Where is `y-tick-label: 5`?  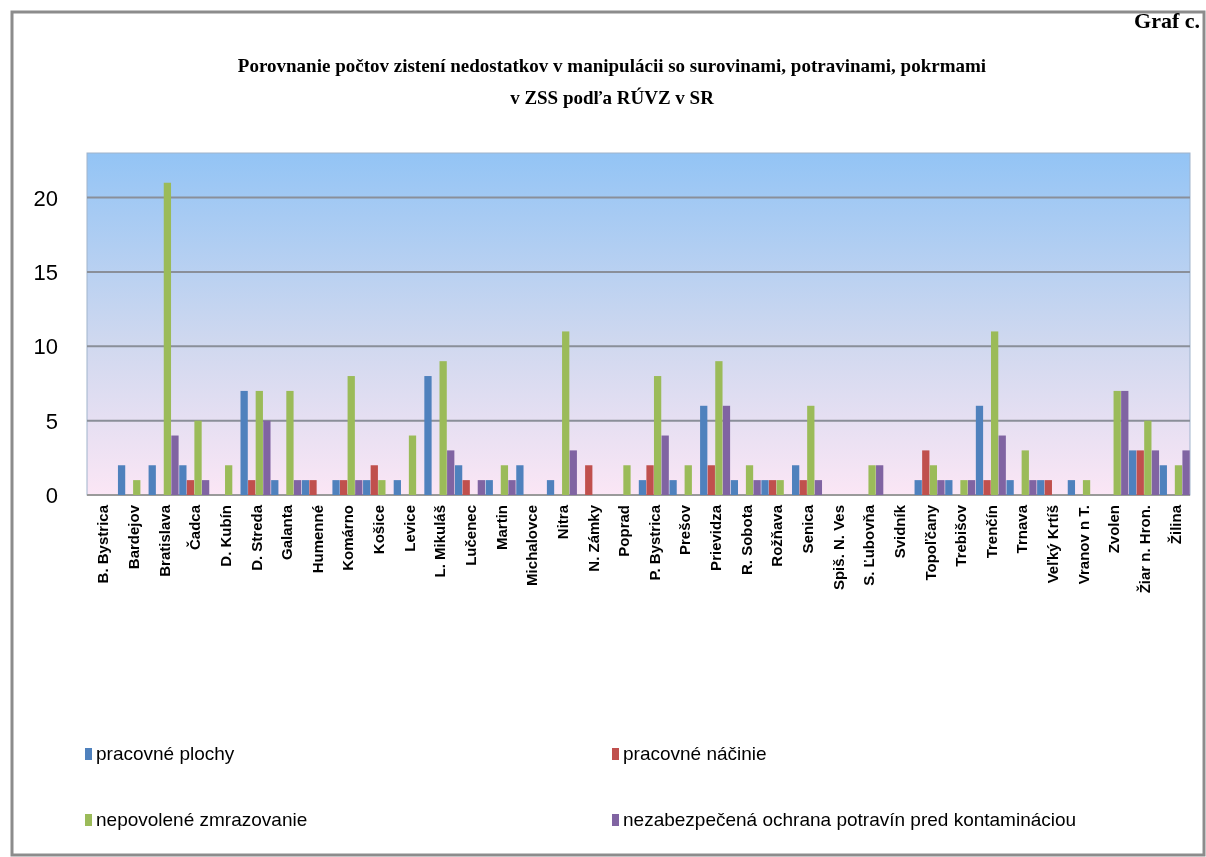 y-tick-label: 5 is located at coordinates (51, 421).